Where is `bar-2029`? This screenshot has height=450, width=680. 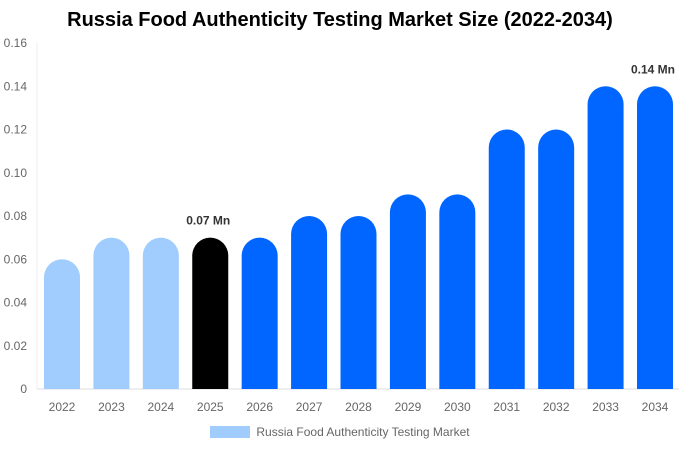
bar-2029 is located at coordinates (407, 291).